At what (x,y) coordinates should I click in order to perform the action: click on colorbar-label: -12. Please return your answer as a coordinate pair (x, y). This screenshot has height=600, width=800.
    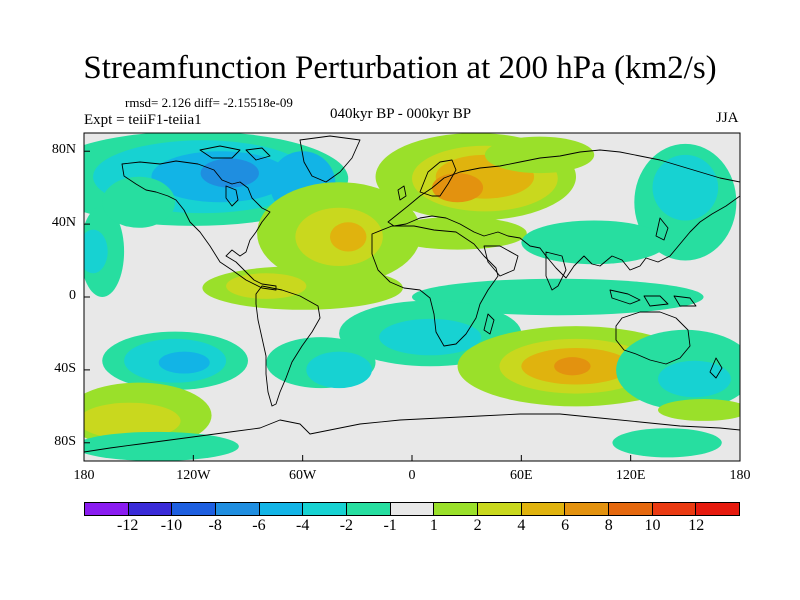
    Looking at the image, I should click on (128, 525).